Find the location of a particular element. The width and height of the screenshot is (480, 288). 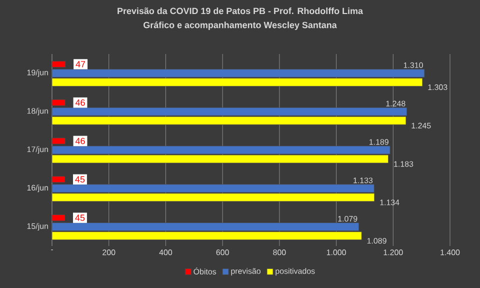

chart-title: Previsão da COVID 19 de Patos PB - Prof. Rhodolffo Lima is located at coordinates (241, 11).